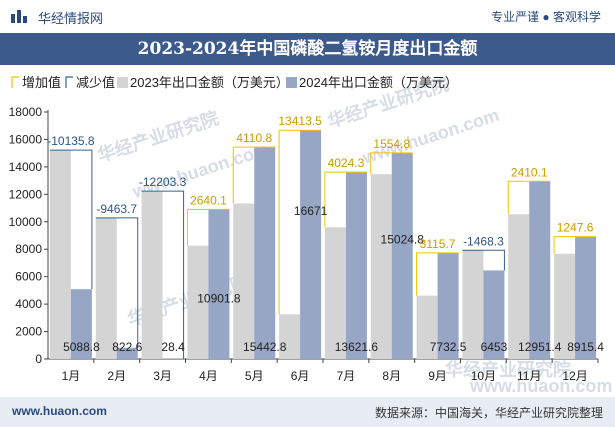 This screenshot has height=427, width=615. I want to click on x-tick-label: 9月, so click(437, 376).